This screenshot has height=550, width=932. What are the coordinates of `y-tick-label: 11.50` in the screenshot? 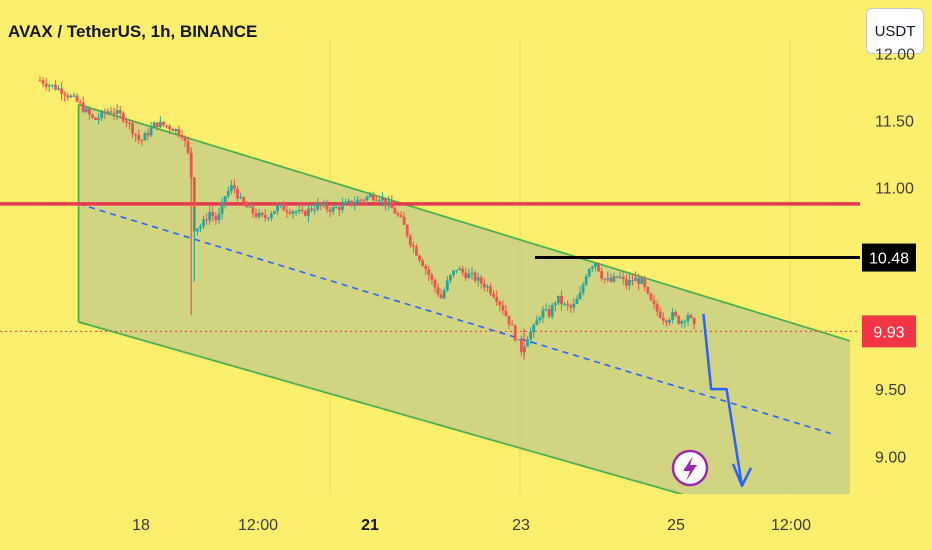 It's located at (894, 122).